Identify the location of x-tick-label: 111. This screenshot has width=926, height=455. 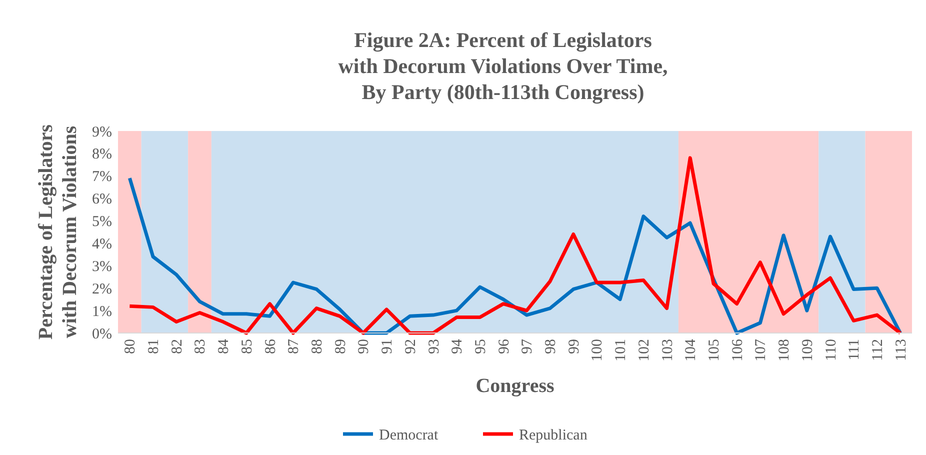
(854, 349).